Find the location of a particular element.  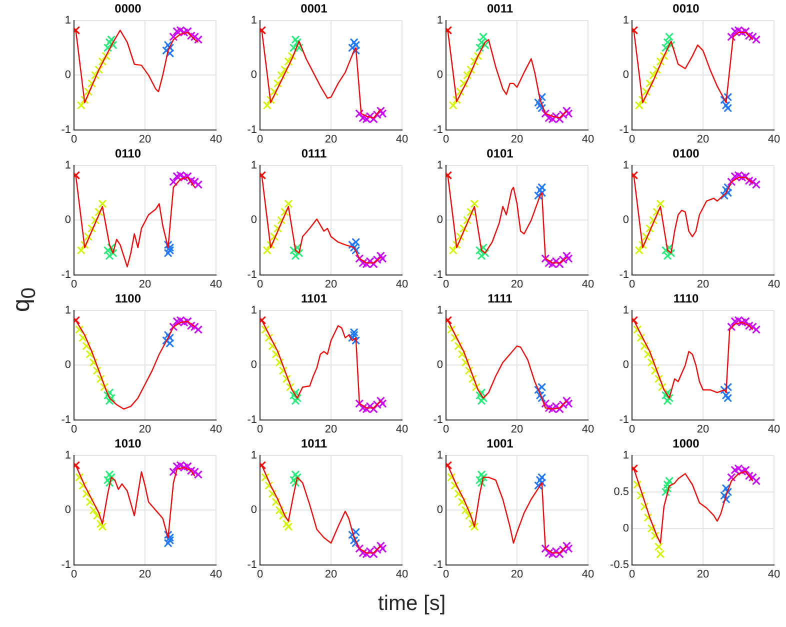

chart-title: 0001 is located at coordinates (314, 9).